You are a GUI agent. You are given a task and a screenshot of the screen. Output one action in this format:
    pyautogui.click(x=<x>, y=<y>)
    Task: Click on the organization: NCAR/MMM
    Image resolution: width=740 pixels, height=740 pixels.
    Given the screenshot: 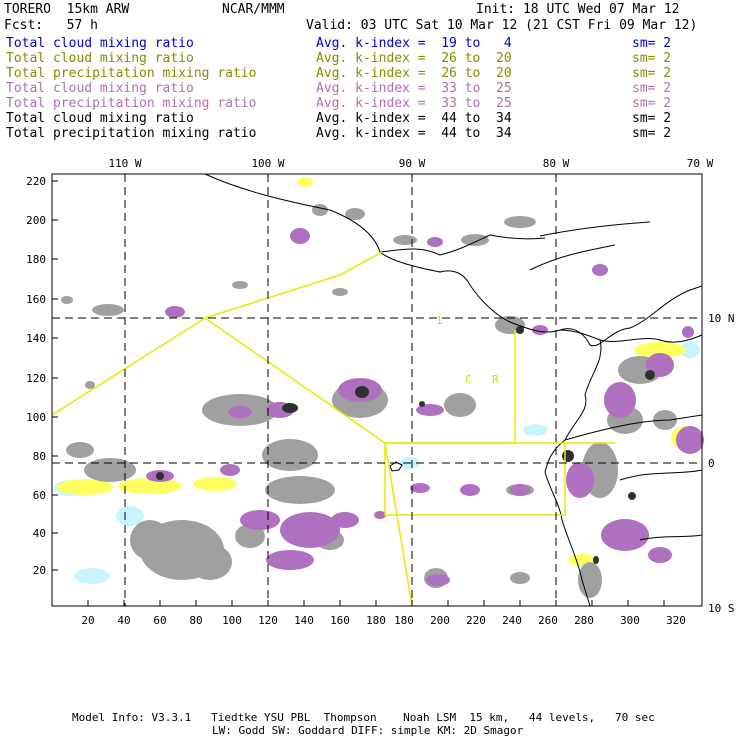 What is the action you would take?
    pyautogui.click(x=253, y=9)
    